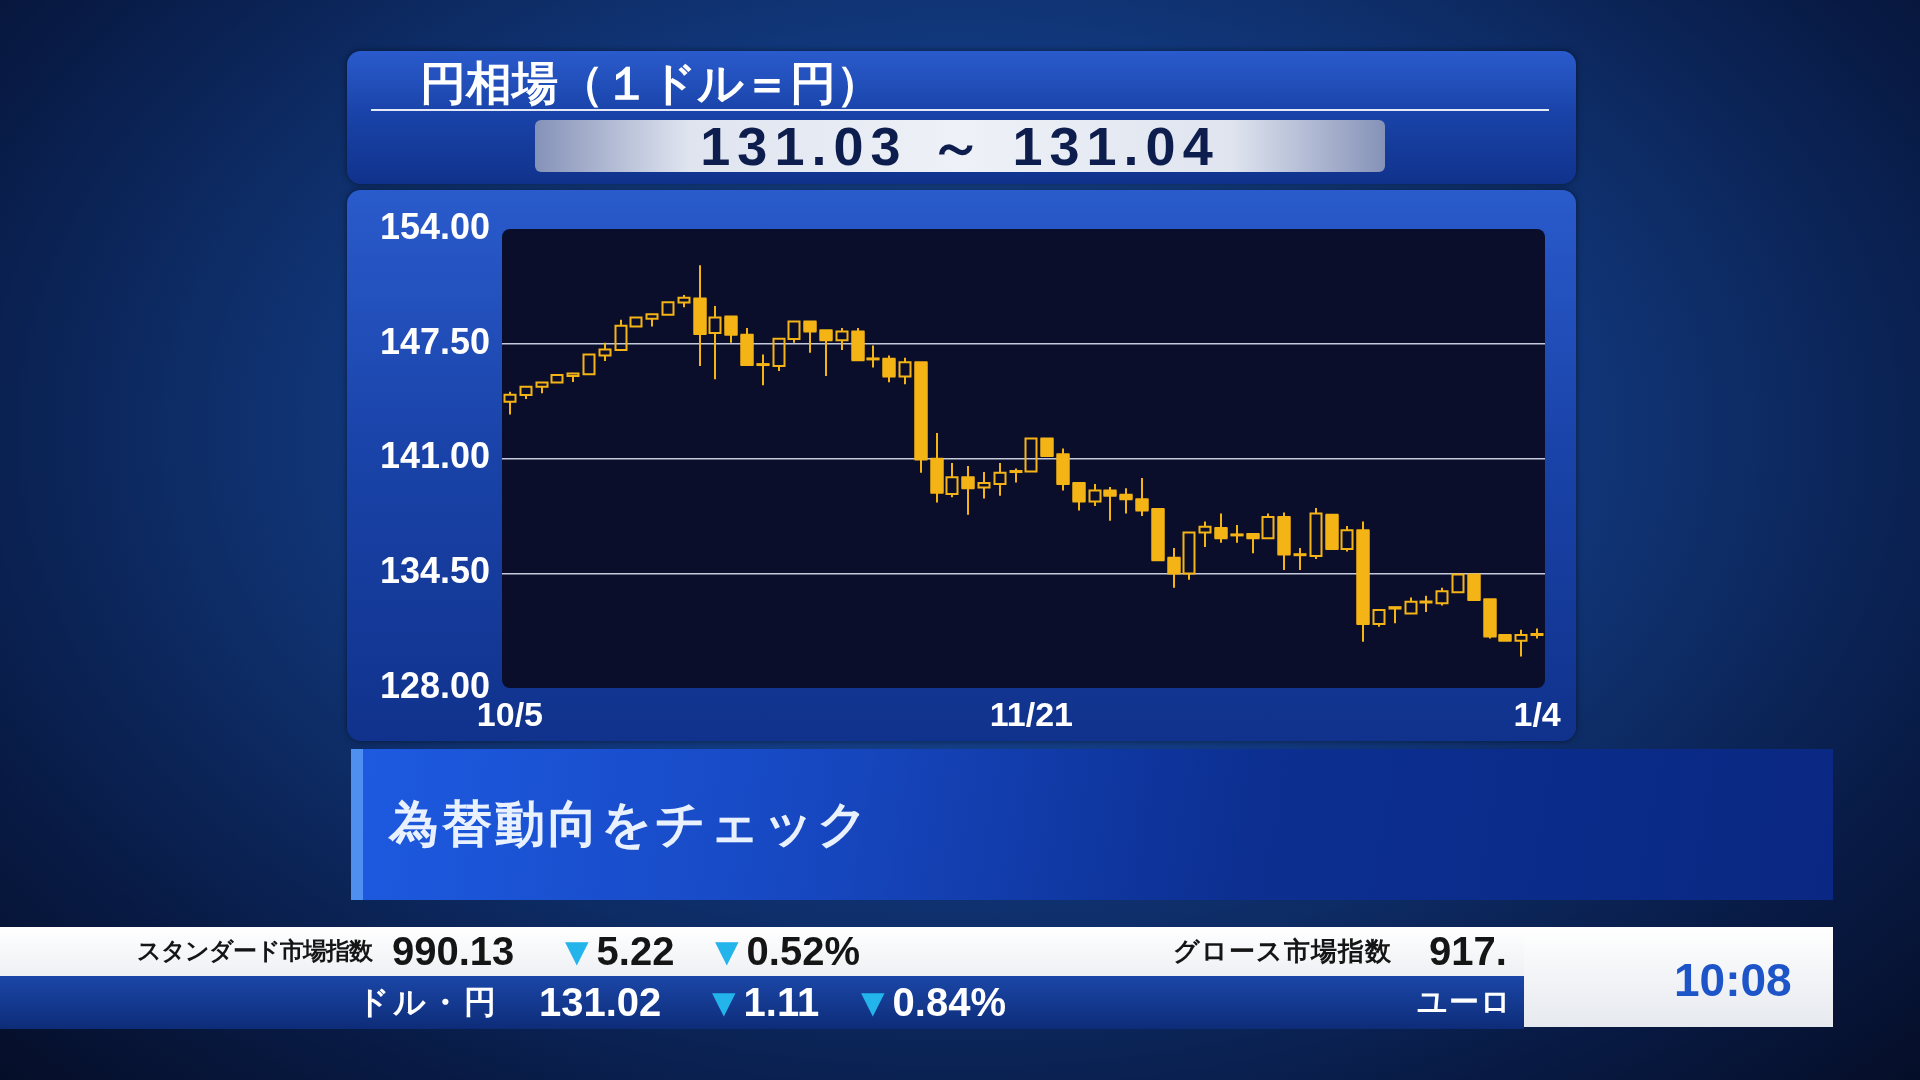 The image size is (1920, 1080). I want to click on text: ドル・円, so click(428, 1002).